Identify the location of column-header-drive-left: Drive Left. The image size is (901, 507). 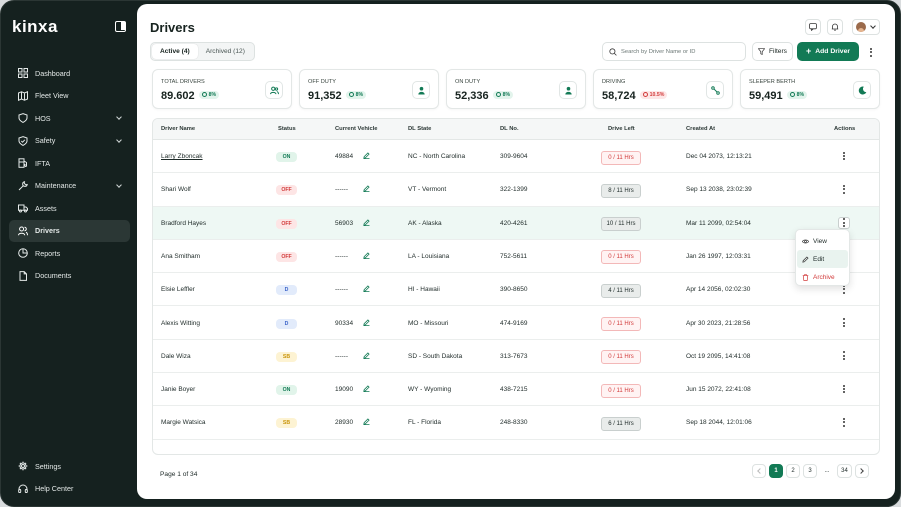
(621, 129).